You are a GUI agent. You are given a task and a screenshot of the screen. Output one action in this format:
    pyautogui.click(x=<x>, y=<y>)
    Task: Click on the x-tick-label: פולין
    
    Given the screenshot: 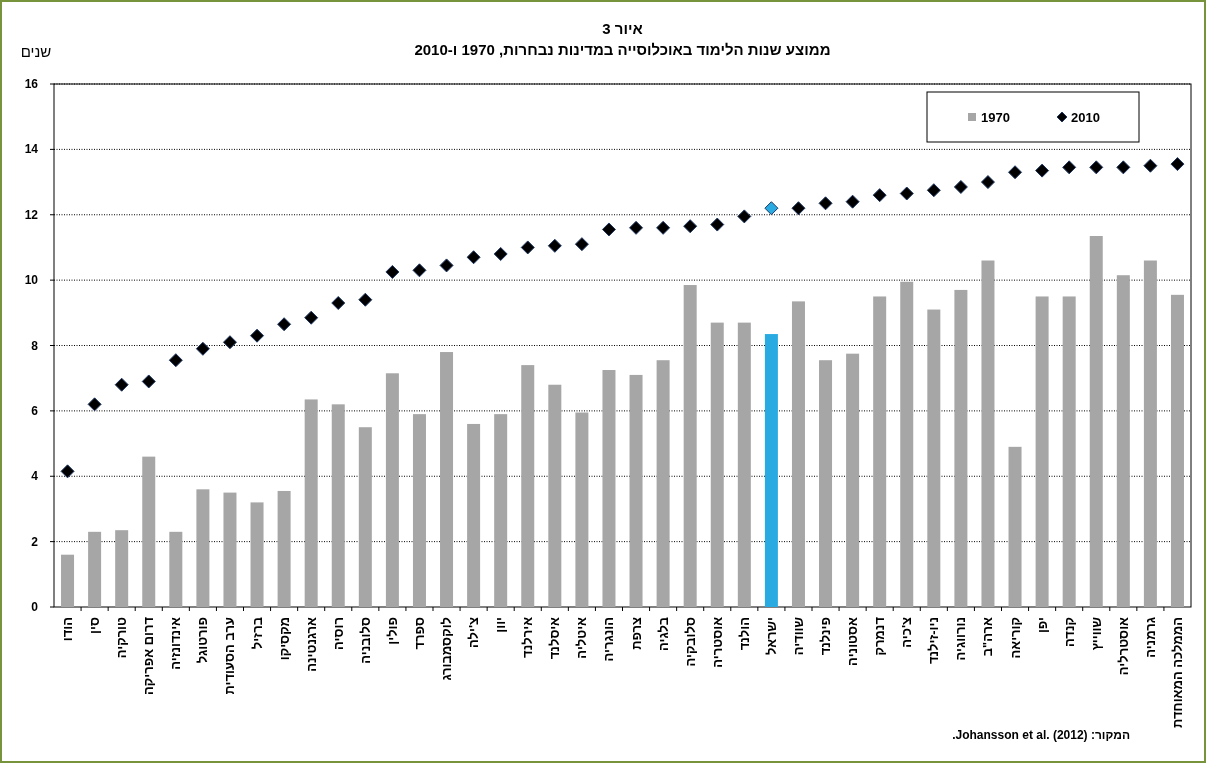 What is the action you would take?
    pyautogui.click(x=392, y=631)
    